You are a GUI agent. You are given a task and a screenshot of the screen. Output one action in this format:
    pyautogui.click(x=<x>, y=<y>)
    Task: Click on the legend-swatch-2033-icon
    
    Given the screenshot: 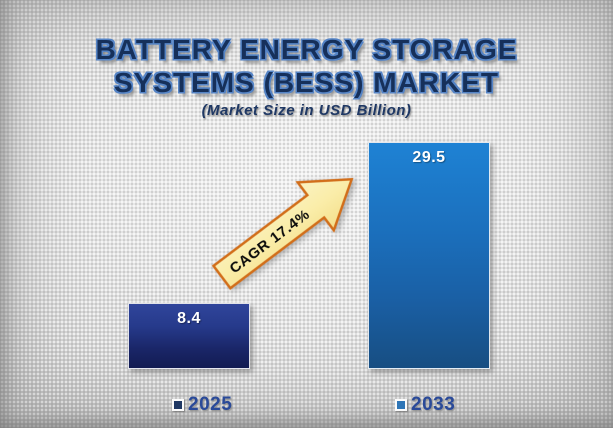 What is the action you would take?
    pyautogui.click(x=401, y=405)
    